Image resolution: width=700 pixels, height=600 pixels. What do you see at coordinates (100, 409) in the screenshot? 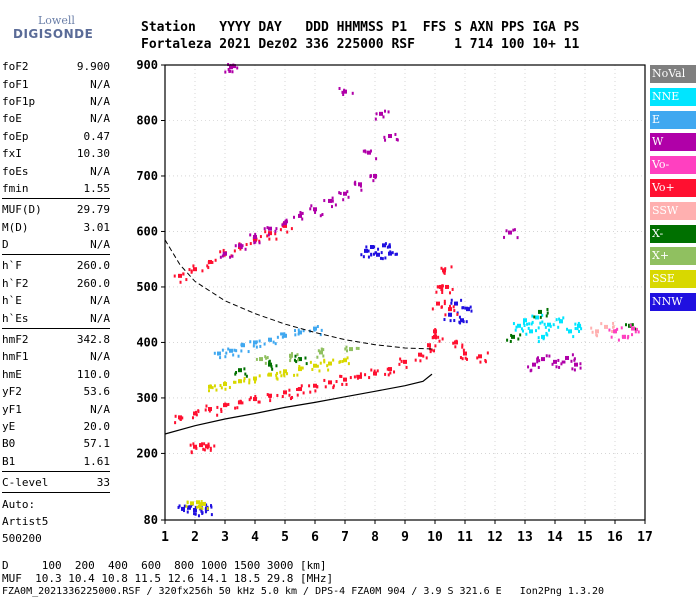
I see `param-value: N/A` at bounding box center [100, 409].